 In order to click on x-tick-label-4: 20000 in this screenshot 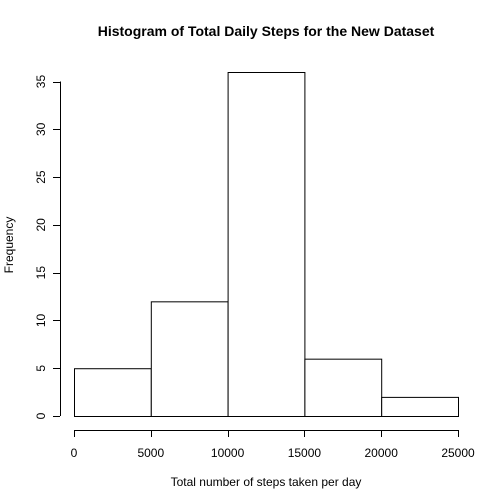, I will do `click(382, 453)`.